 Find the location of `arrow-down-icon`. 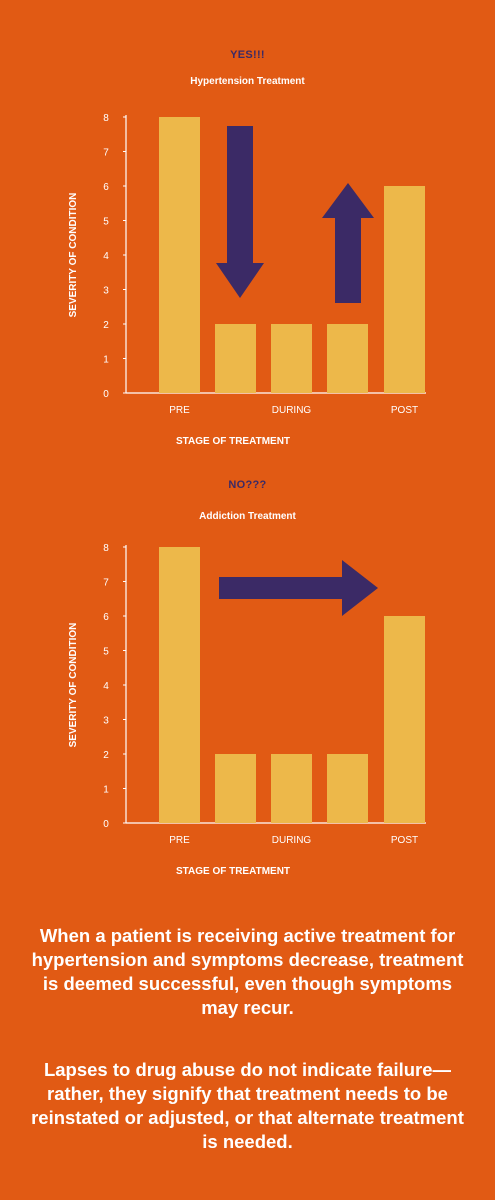

arrow-down-icon is located at coordinates (240, 212).